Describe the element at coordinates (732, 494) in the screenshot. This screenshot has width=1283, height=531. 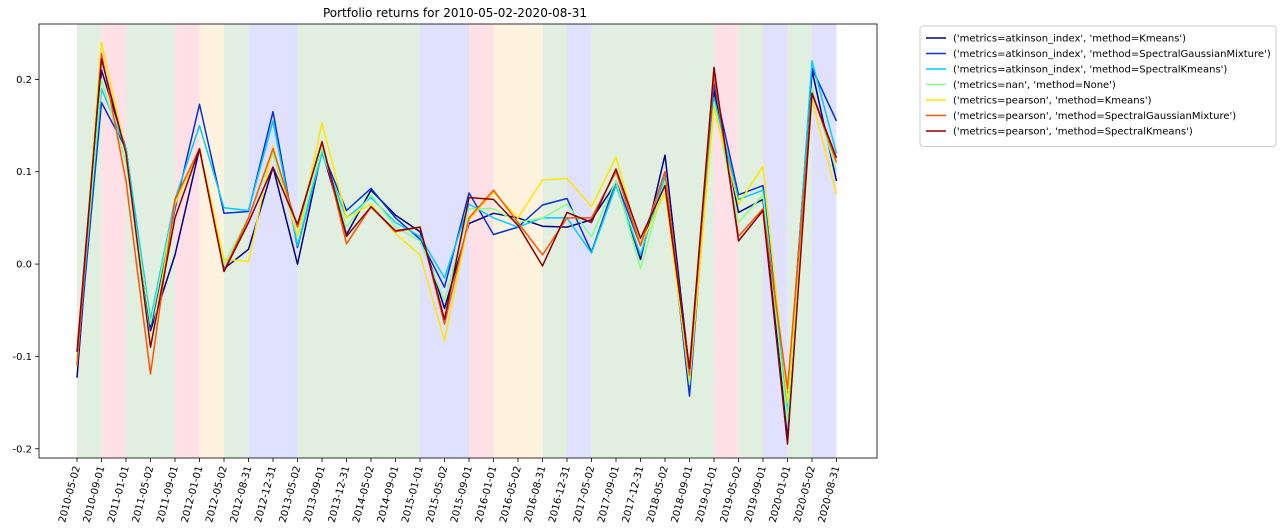
I see `x-tick-label: 2019-05-02` at that location.